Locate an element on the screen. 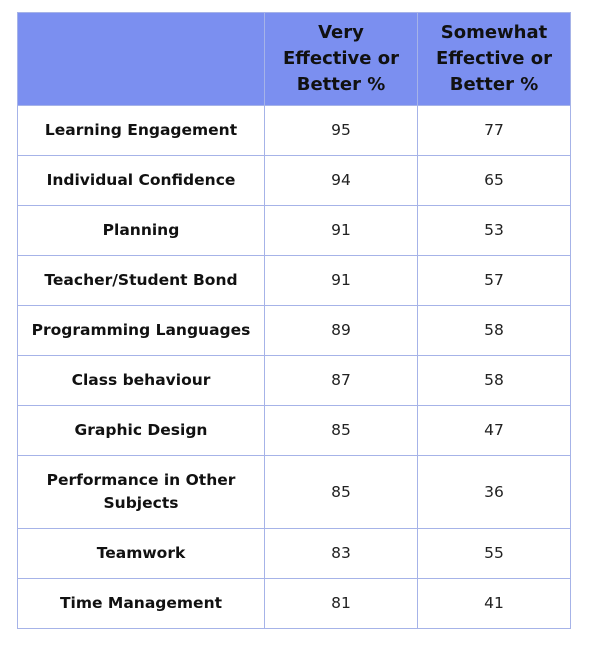  row-label: Individual Confidence is located at coordinates (141, 180).